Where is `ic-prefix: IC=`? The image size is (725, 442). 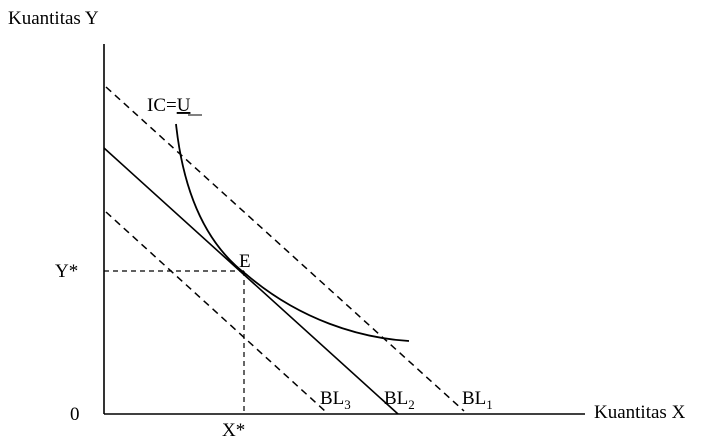 ic-prefix: IC= is located at coordinates (162, 105).